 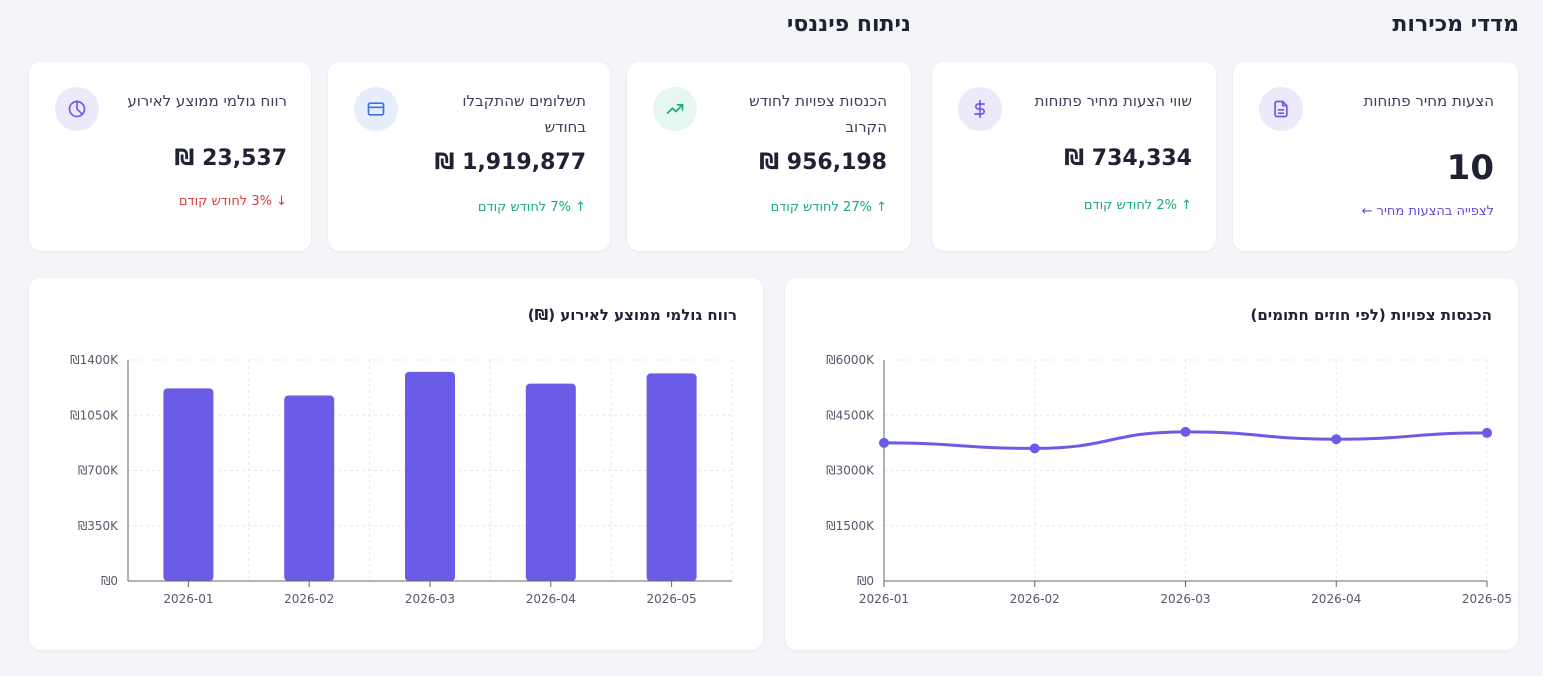 What do you see at coordinates (531, 207) in the screenshot?
I see `kpi-delta: ↑ 7% לחודש קודם` at bounding box center [531, 207].